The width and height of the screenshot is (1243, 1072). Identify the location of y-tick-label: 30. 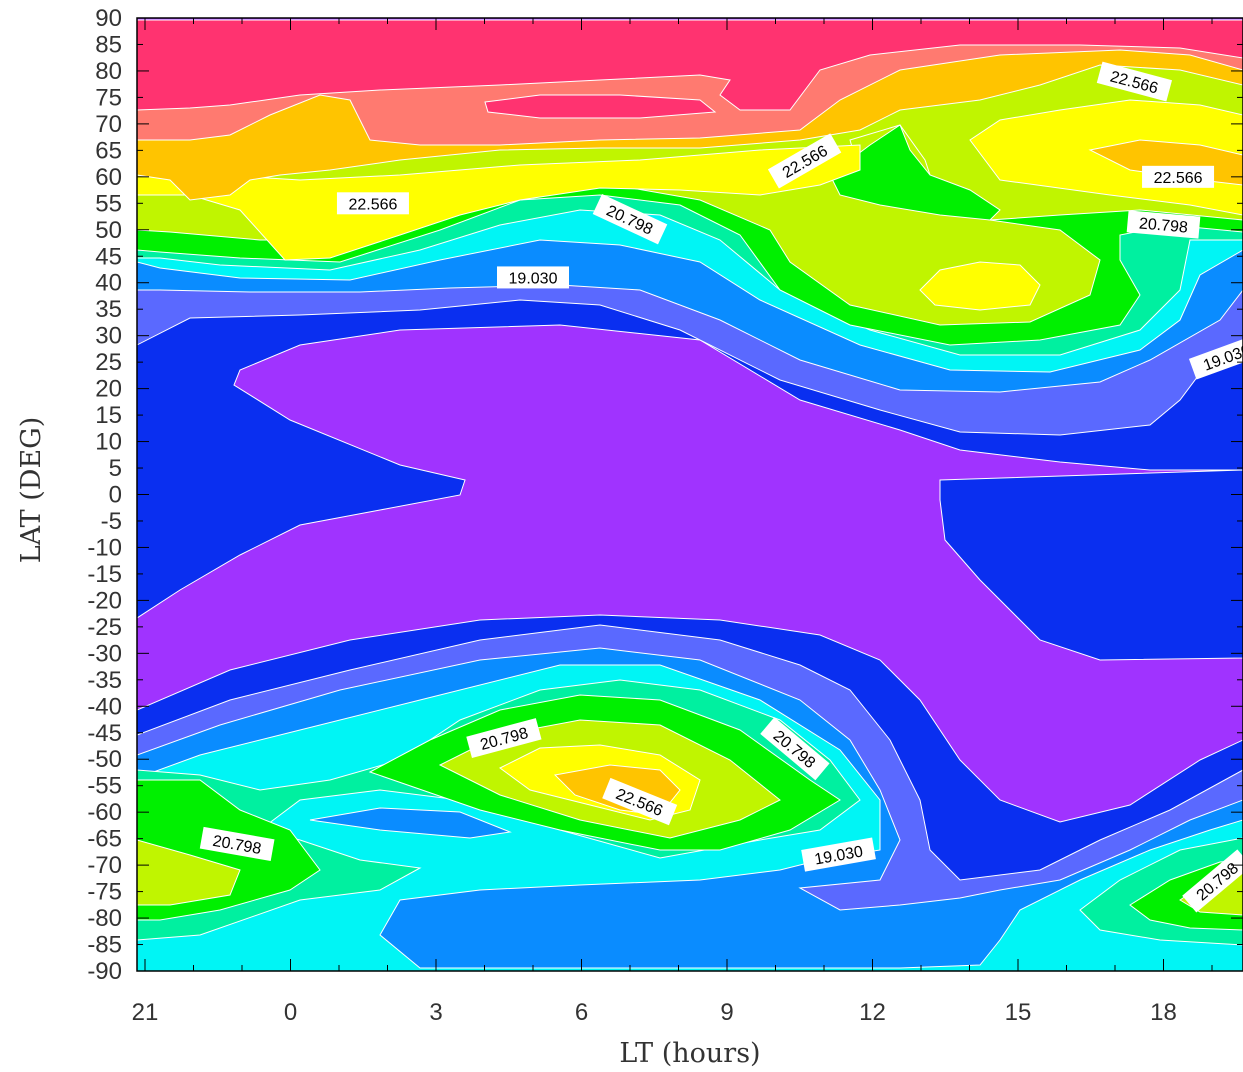
(108, 336).